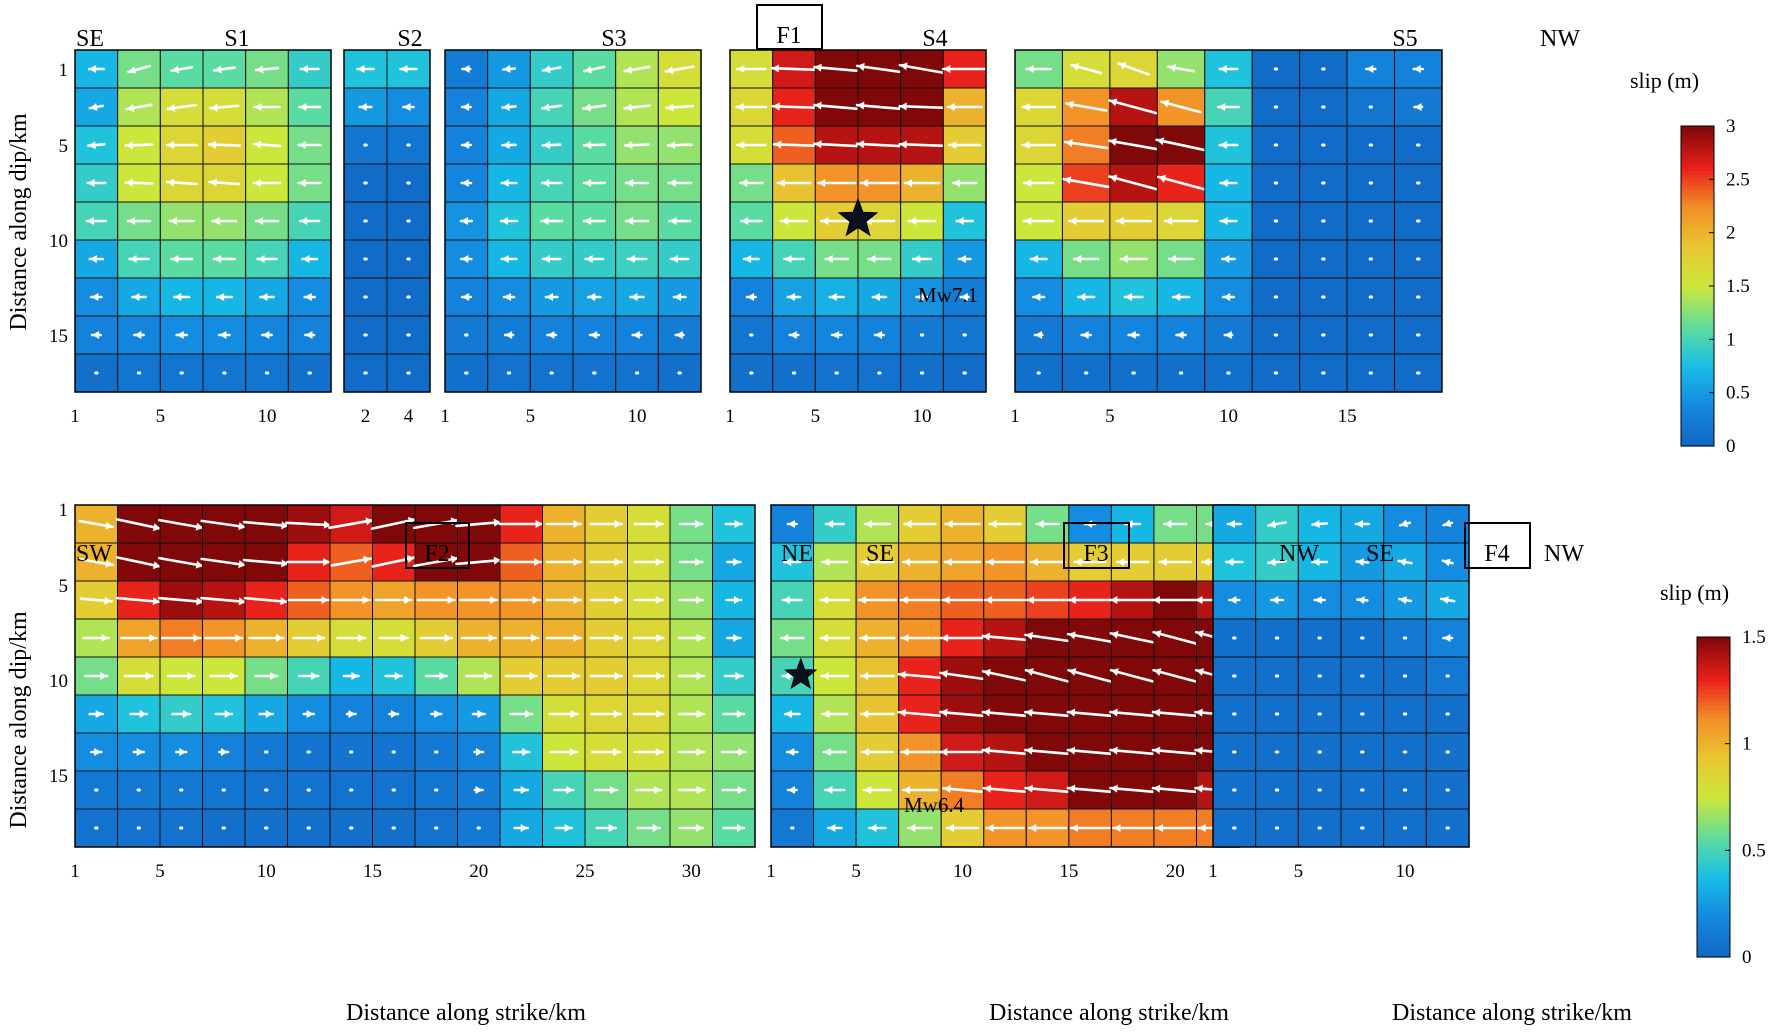 Image resolution: width=1770 pixels, height=1032 pixels. Describe the element at coordinates (408, 335) in the screenshot. I see `top-s2-slip-vector` at that location.